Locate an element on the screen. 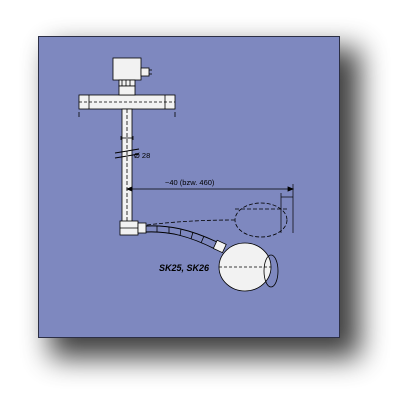  model-label: SK25, SK26 is located at coordinates (184, 268).